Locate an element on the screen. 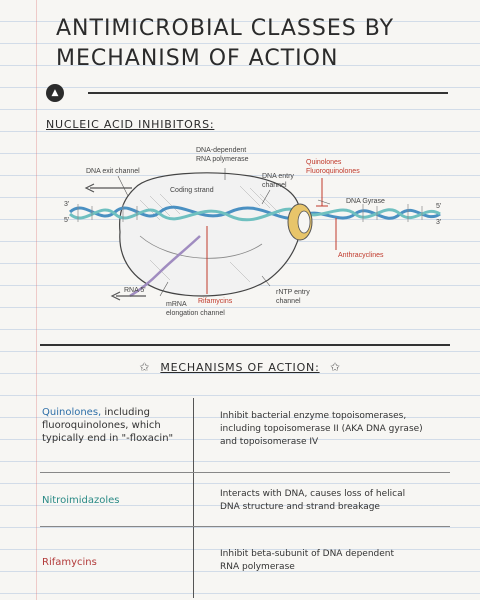 The image size is (480, 600). dna-strand-blue is located at coordinates (254, 212).